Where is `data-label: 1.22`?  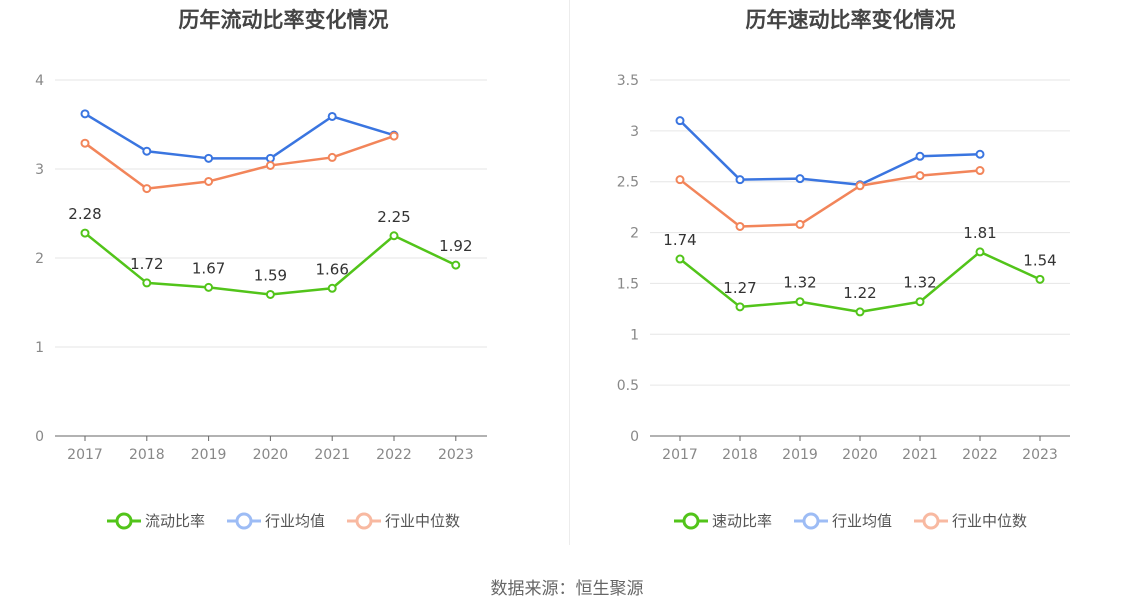 data-label: 1.22 is located at coordinates (859, 293).